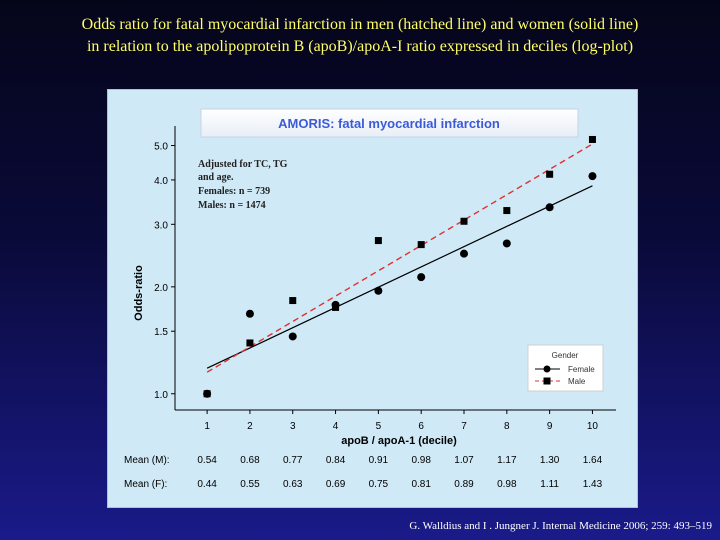 The image size is (720, 540). Describe the element at coordinates (593, 484) in the screenshot. I see `means-cell: 1.43` at that location.